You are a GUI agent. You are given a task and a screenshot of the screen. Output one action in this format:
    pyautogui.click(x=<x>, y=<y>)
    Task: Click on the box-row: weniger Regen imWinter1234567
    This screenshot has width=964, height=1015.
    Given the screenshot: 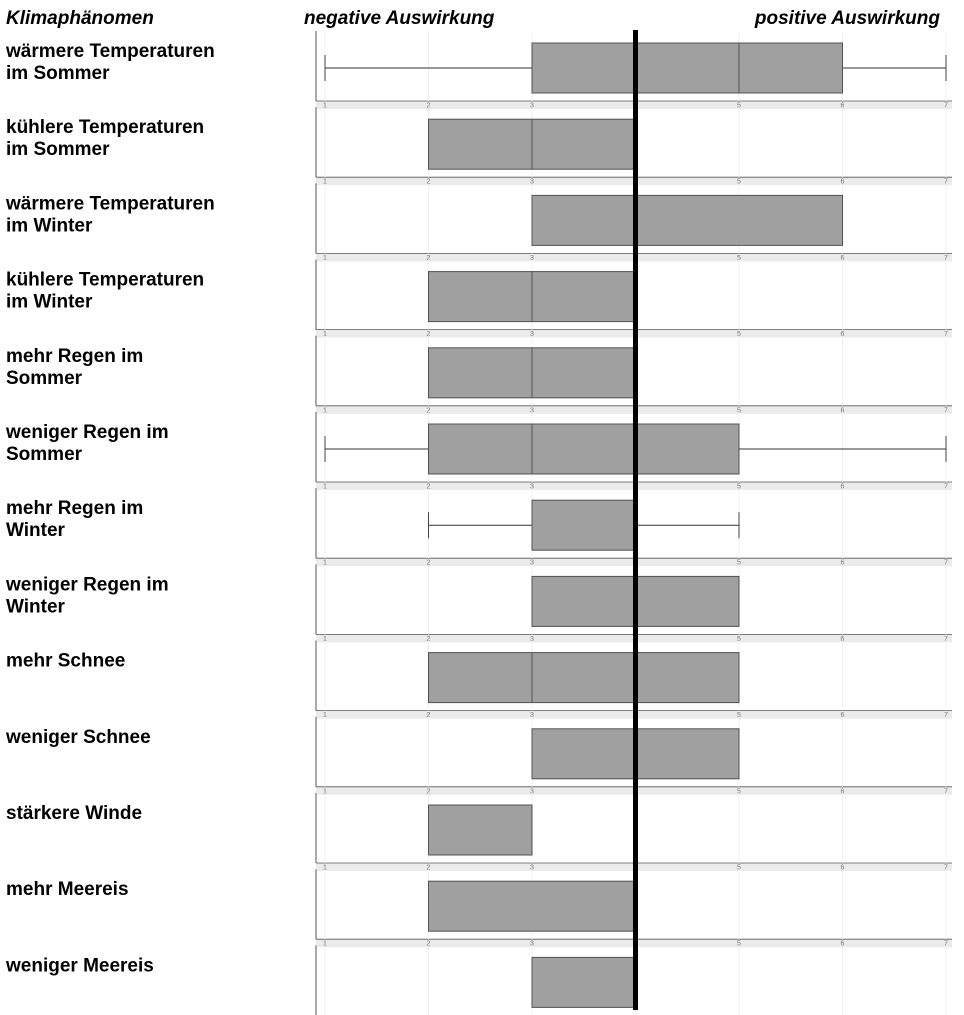 What is the action you would take?
    pyautogui.click(x=478, y=603)
    